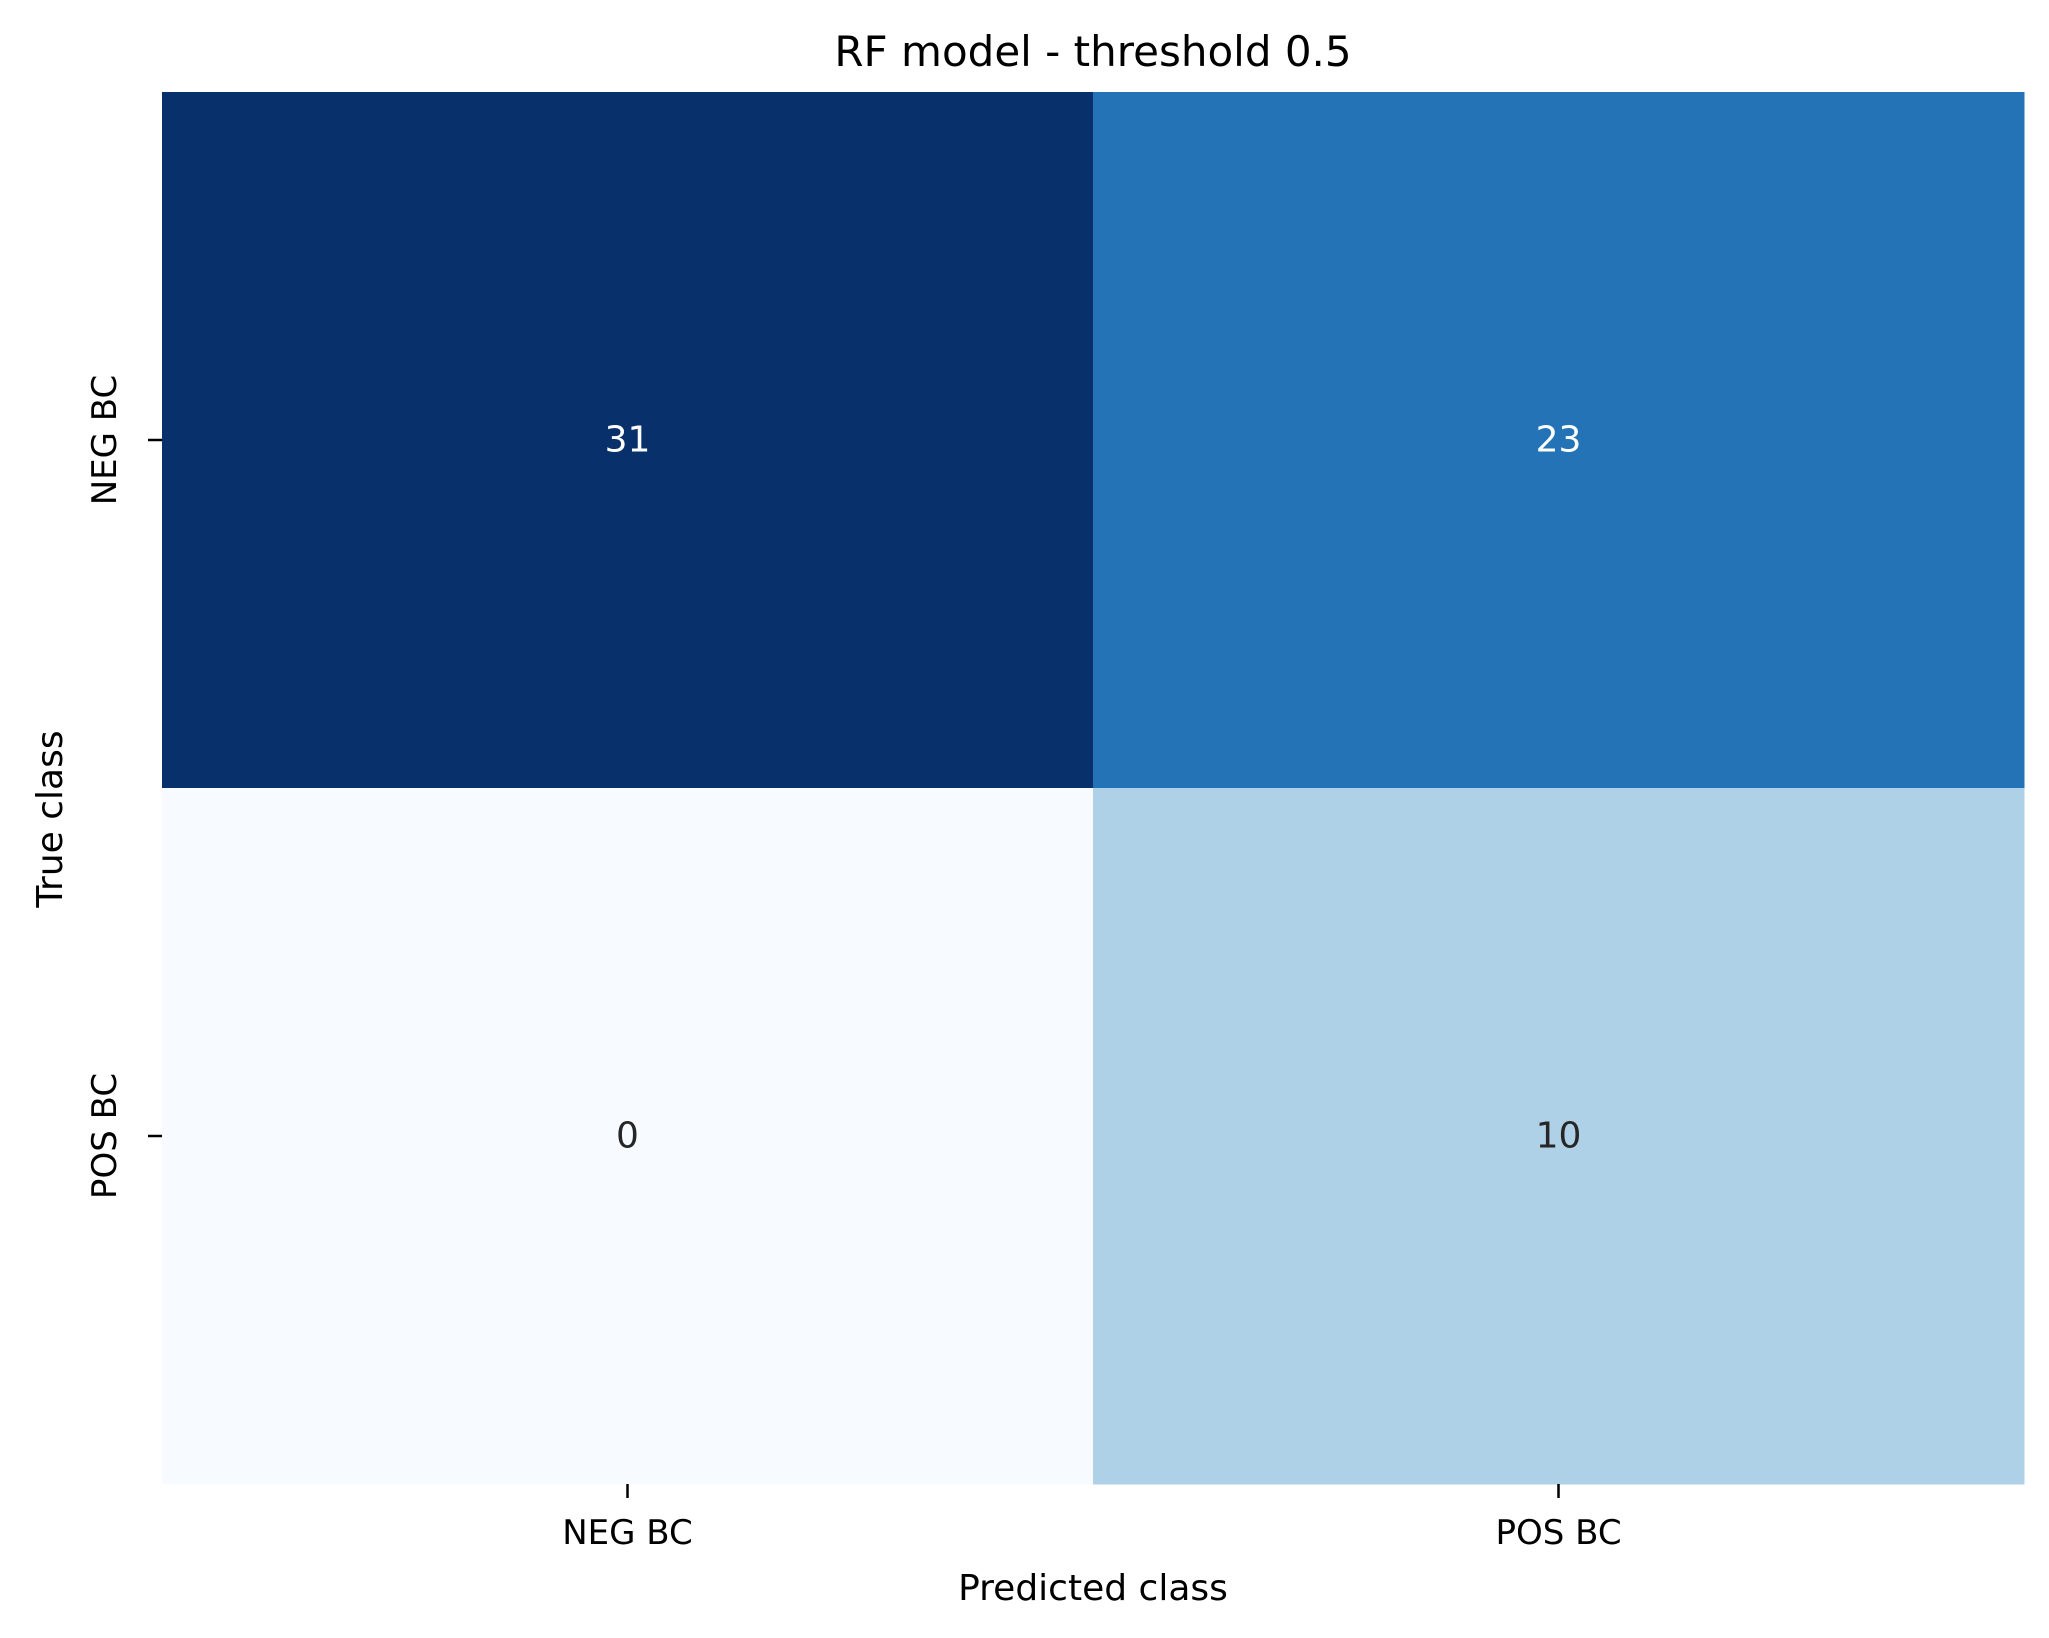 The height and width of the screenshot is (1638, 2049). What do you see at coordinates (50, 819) in the screenshot?
I see `y-axis-label: True class` at bounding box center [50, 819].